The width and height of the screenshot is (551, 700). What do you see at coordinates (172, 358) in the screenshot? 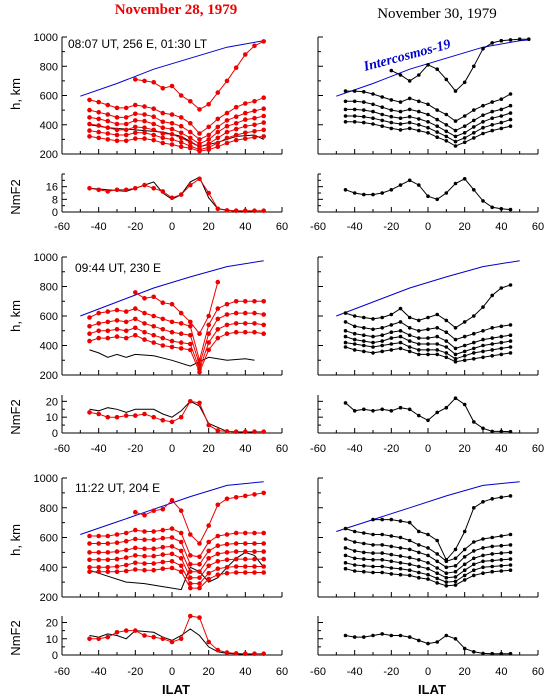
I see `model-line` at bounding box center [172, 358].